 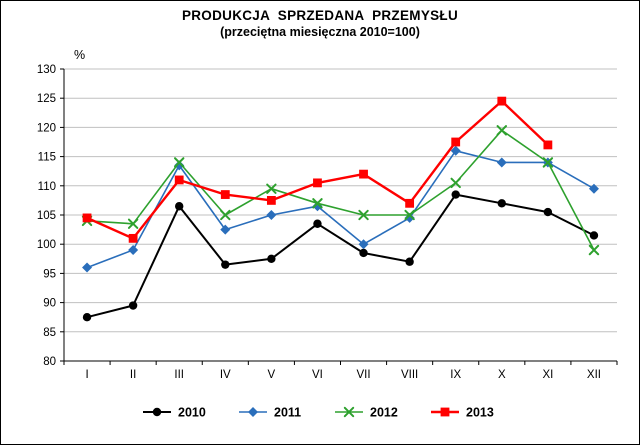 I want to click on y-tick-label: 105, so click(x=46, y=216).